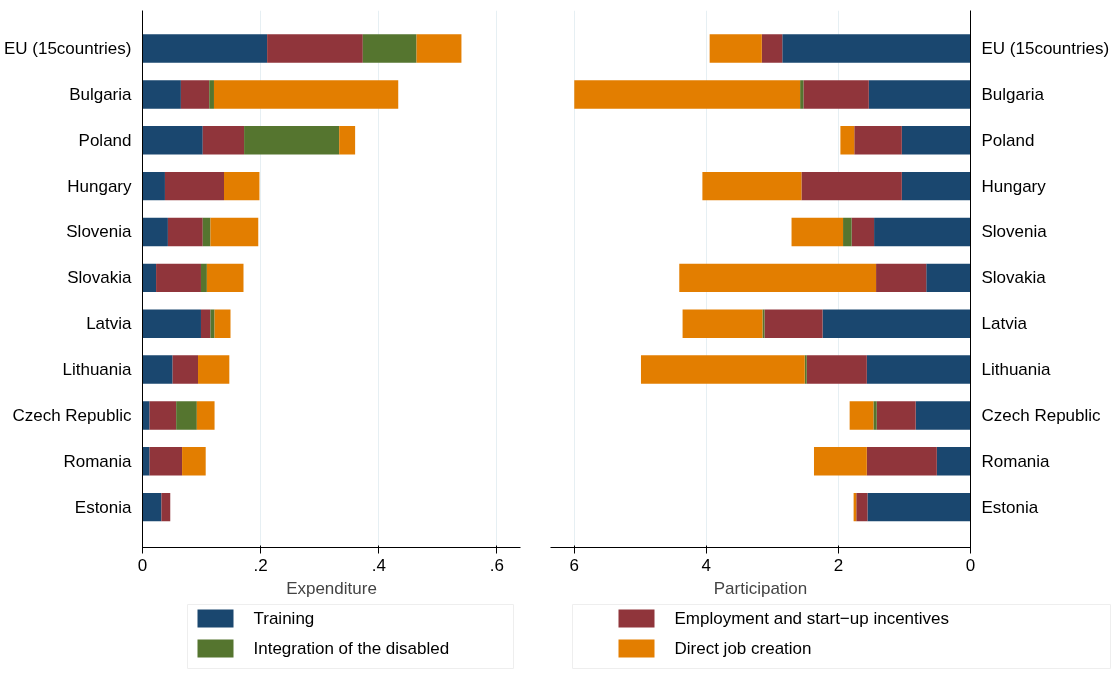  What do you see at coordinates (260, 565) in the screenshot?
I see `x-tick-label: .2` at bounding box center [260, 565].